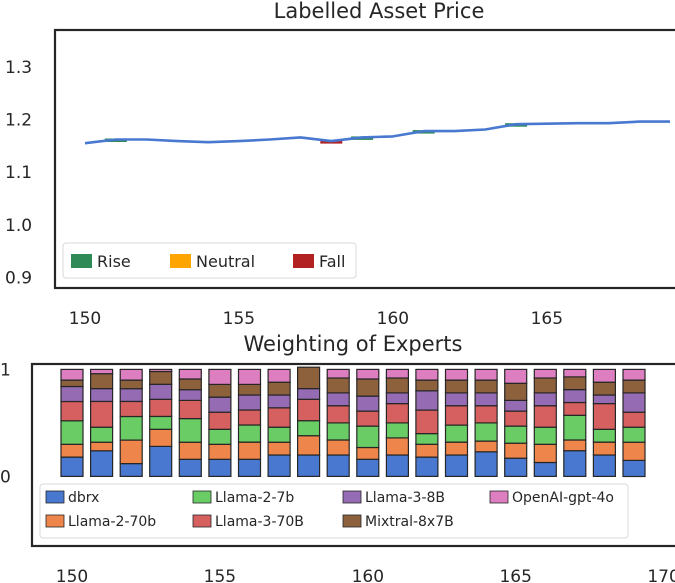  What do you see at coordinates (112, 522) in the screenshot?
I see `legend-label-llama-2-70b: Llama-2-70b` at bounding box center [112, 522].